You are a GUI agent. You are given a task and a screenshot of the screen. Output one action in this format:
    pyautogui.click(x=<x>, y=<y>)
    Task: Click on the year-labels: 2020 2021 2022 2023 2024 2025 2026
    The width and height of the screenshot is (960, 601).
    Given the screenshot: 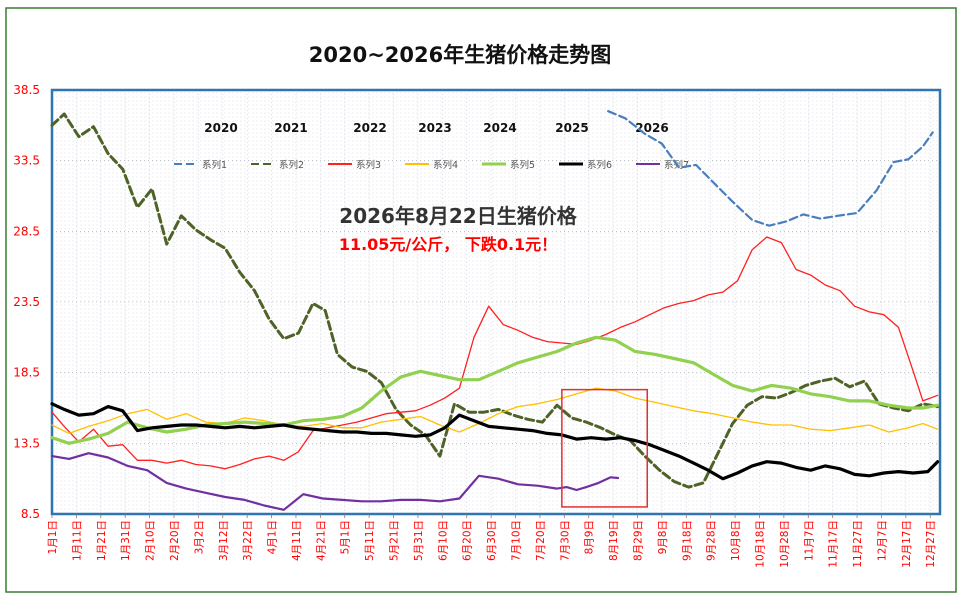 What is the action you would take?
    pyautogui.click(x=436, y=128)
    